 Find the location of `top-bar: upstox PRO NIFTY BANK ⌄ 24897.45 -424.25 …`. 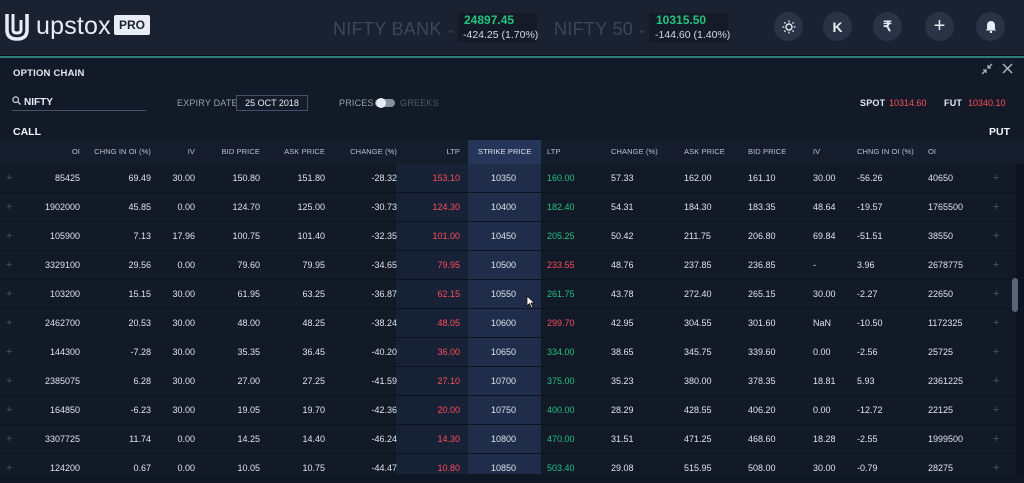

top-bar: upstox PRO NIFTY BANK ⌄ 24897.45 -424.25 … is located at coordinates (512, 28).